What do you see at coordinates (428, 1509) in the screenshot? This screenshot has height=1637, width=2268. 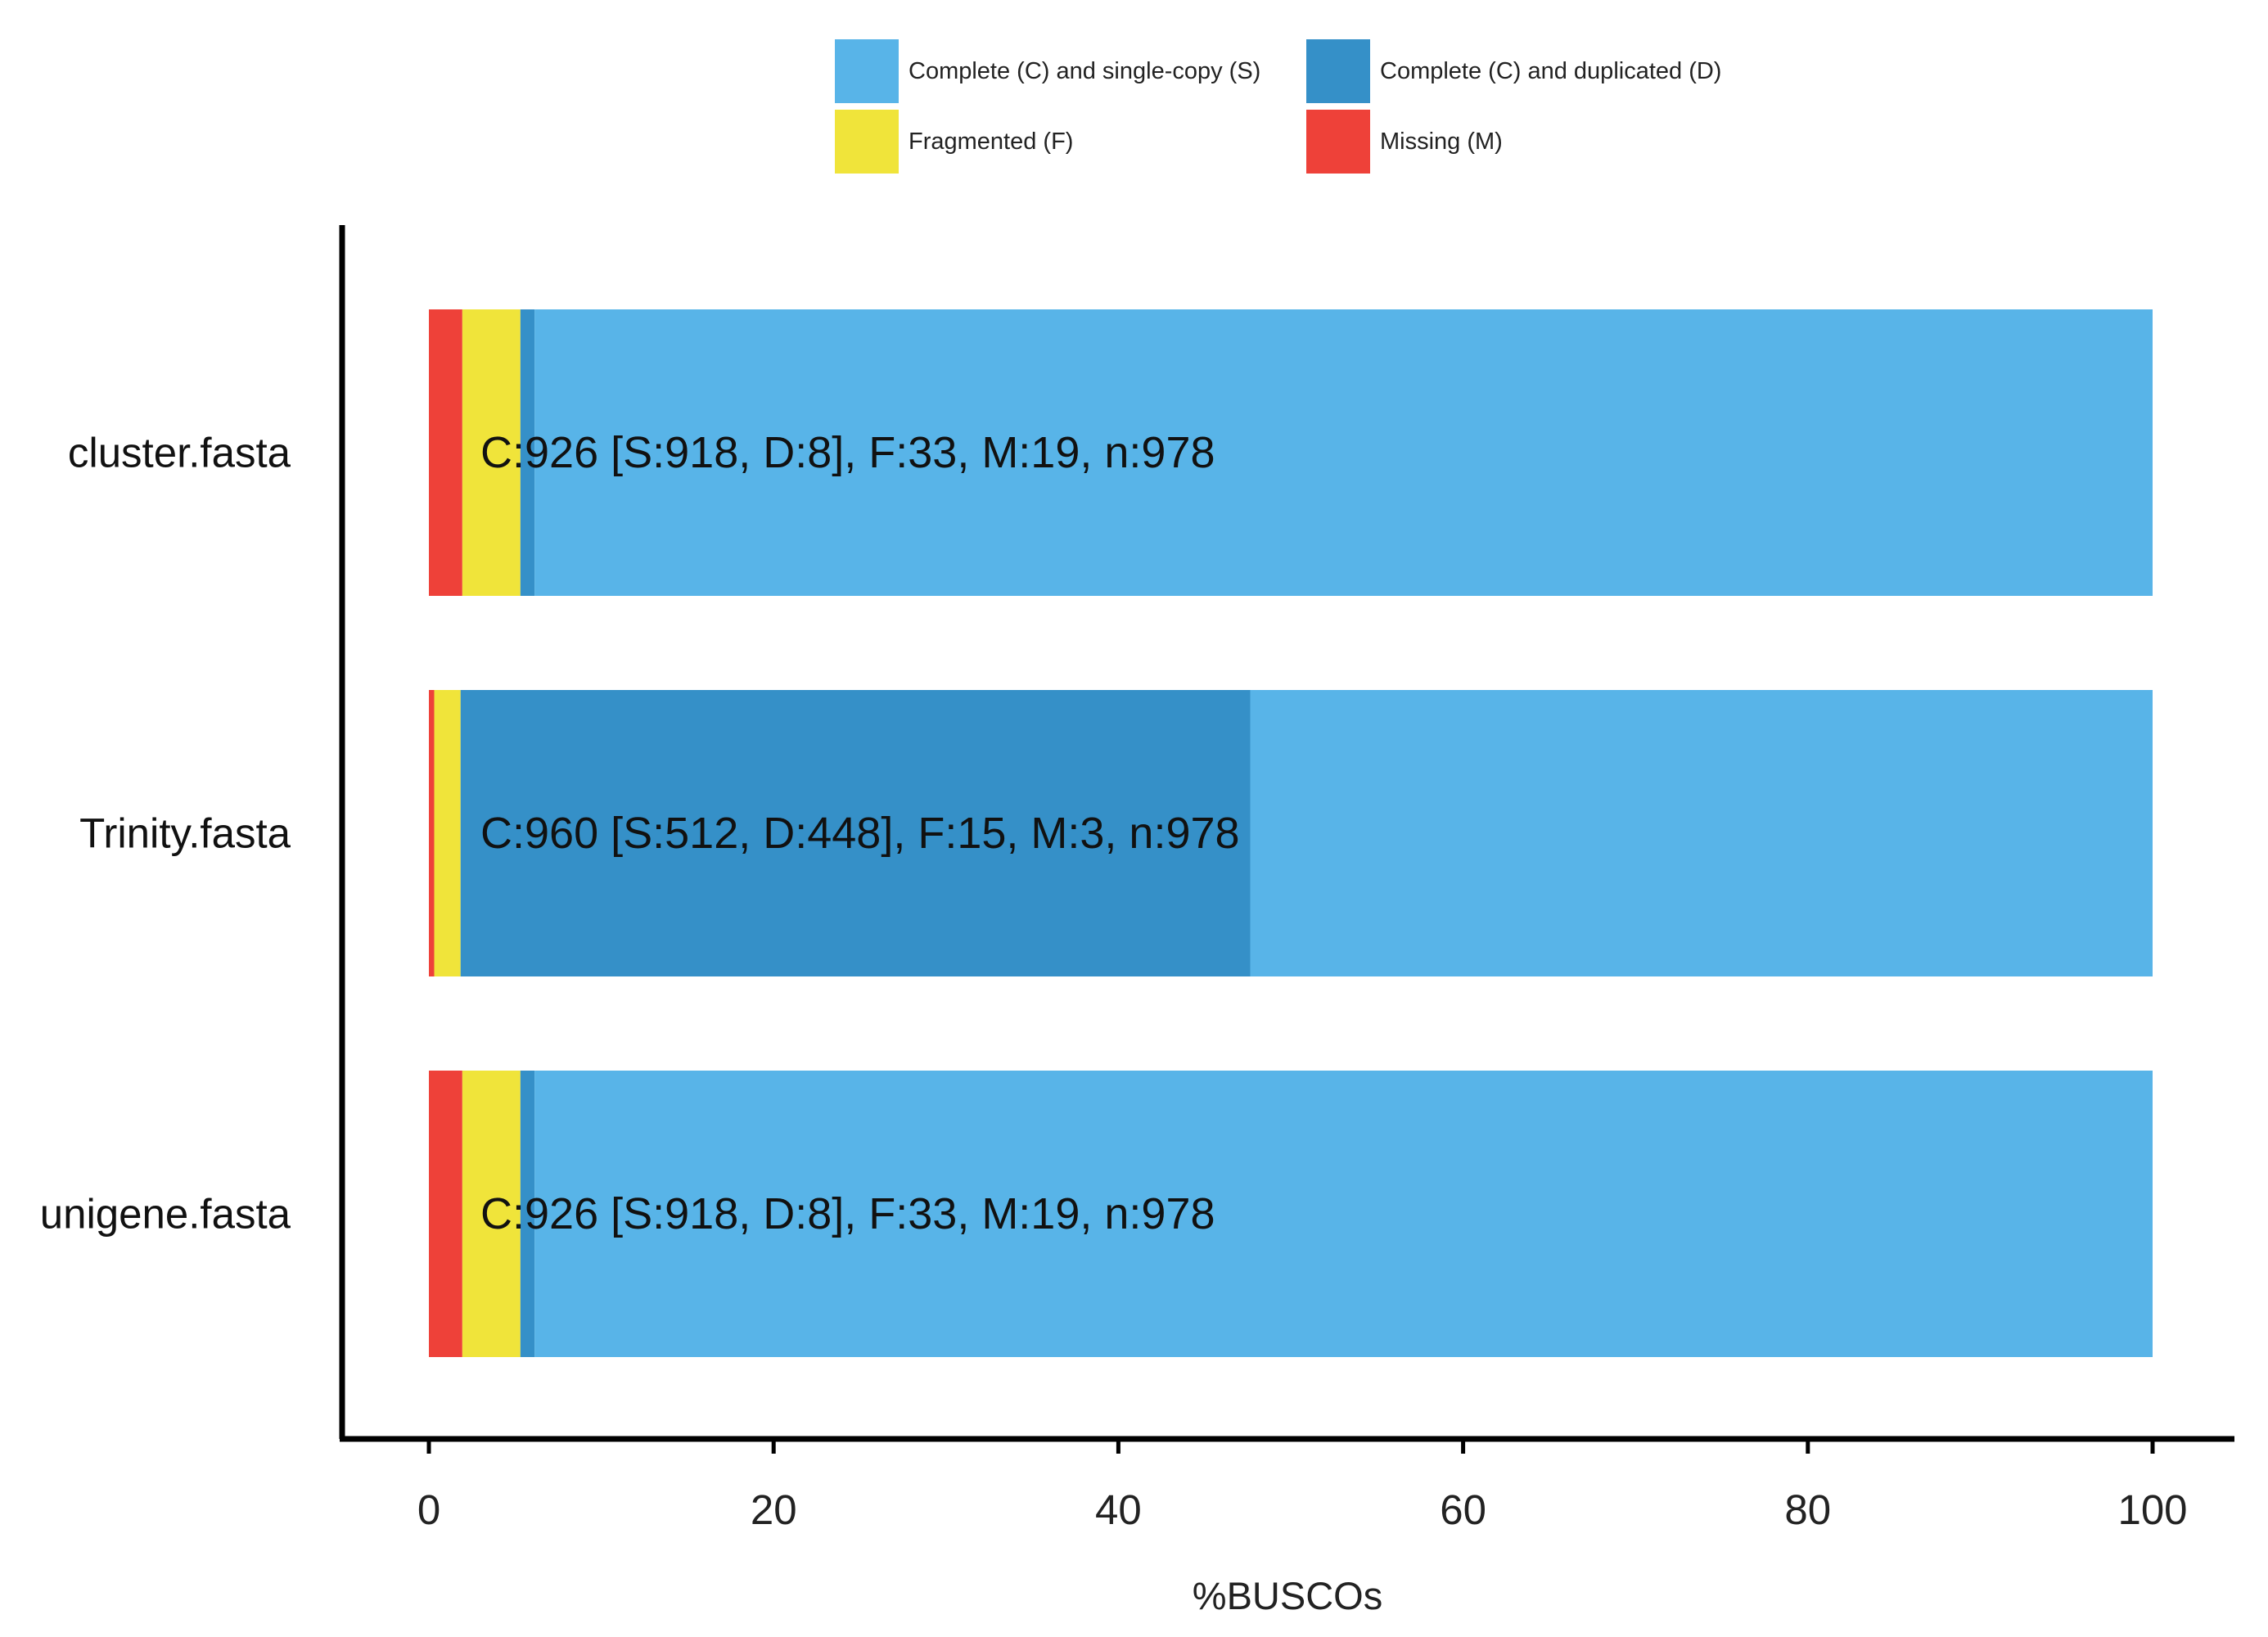 I see `x-tick-label: 0` at bounding box center [428, 1509].